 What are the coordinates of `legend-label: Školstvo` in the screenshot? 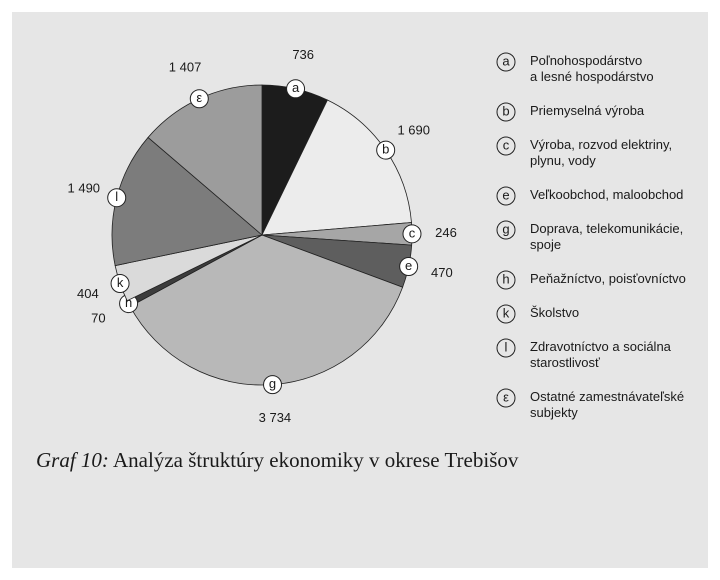 It's located at (554, 312).